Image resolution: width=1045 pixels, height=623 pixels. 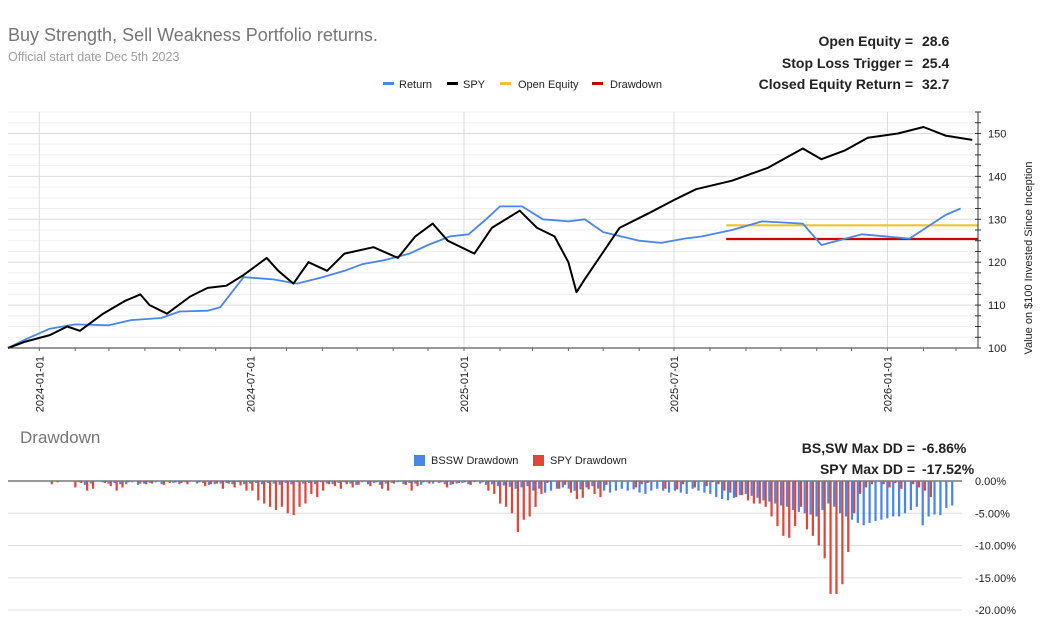 What do you see at coordinates (60, 437) in the screenshot?
I see `drawdown-title: Drawdown` at bounding box center [60, 437].